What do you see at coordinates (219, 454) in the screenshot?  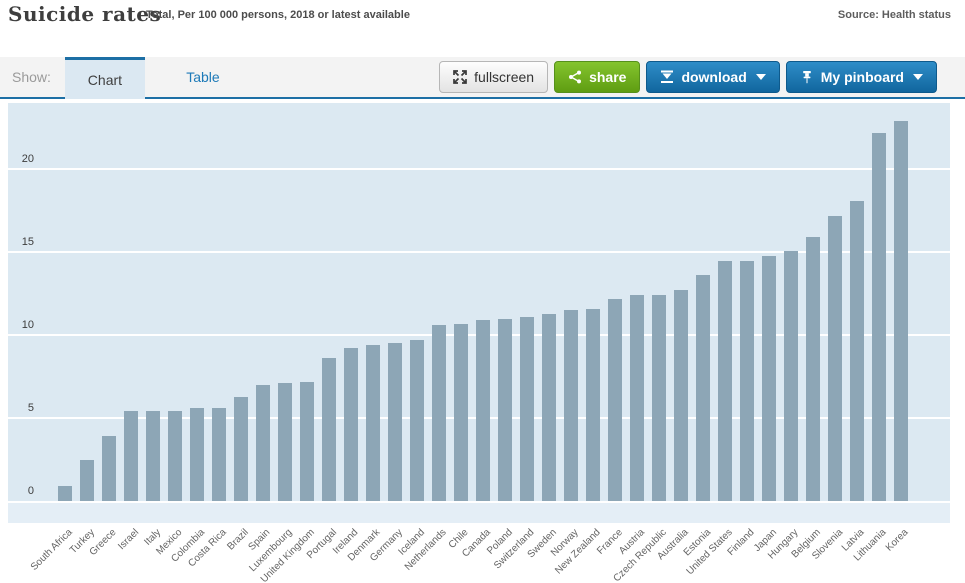 I see `bar-costa-rica` at bounding box center [219, 454].